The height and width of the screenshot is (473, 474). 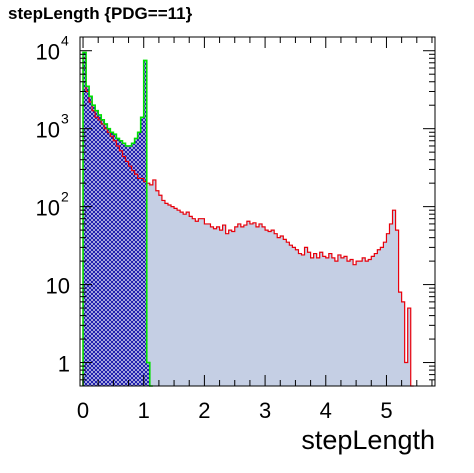 I want to click on x-tick-label: 5, so click(x=386, y=410).